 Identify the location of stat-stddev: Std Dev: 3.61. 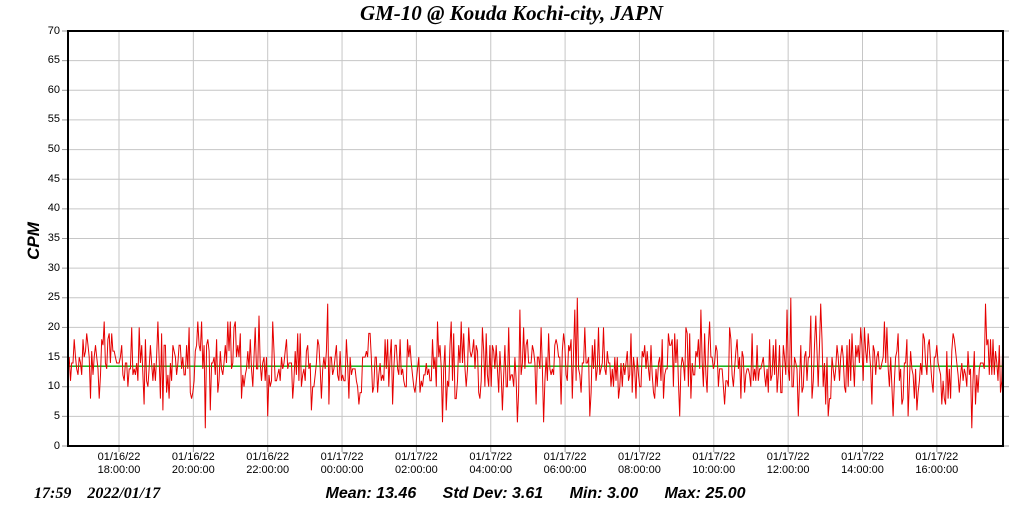
(493, 493).